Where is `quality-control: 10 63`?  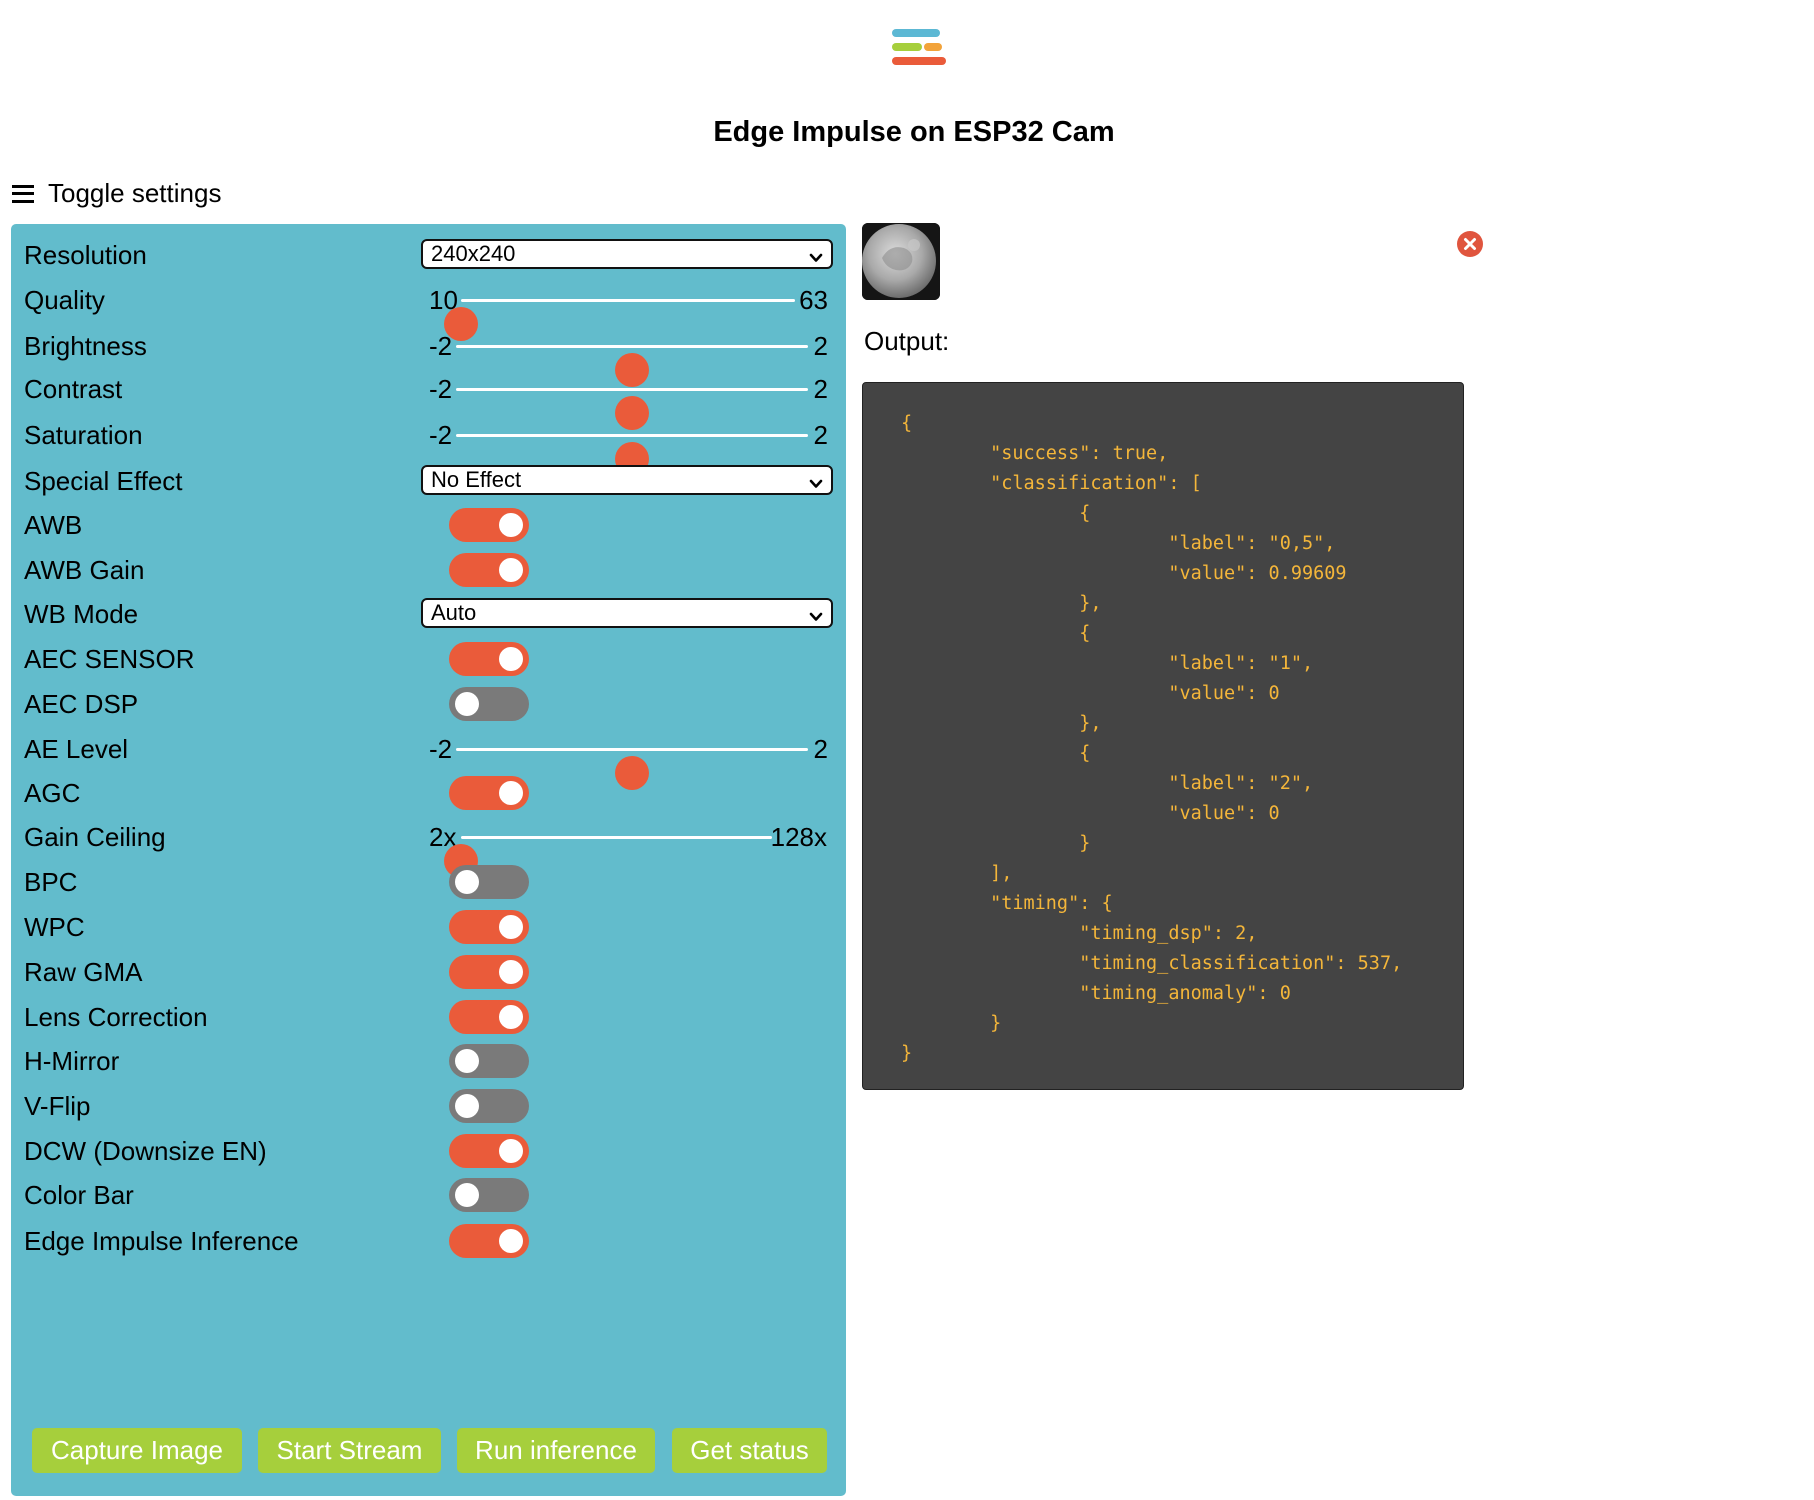 quality-control: 10 63 is located at coordinates (628, 308).